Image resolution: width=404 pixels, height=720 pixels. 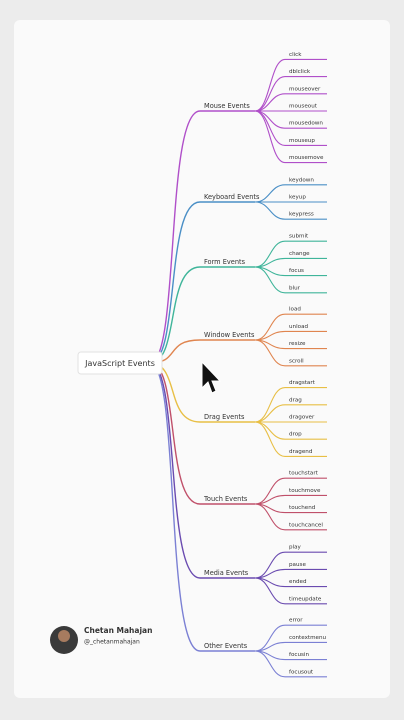 What do you see at coordinates (224, 417) in the screenshot?
I see `branch-label: Drag Events` at bounding box center [224, 417].